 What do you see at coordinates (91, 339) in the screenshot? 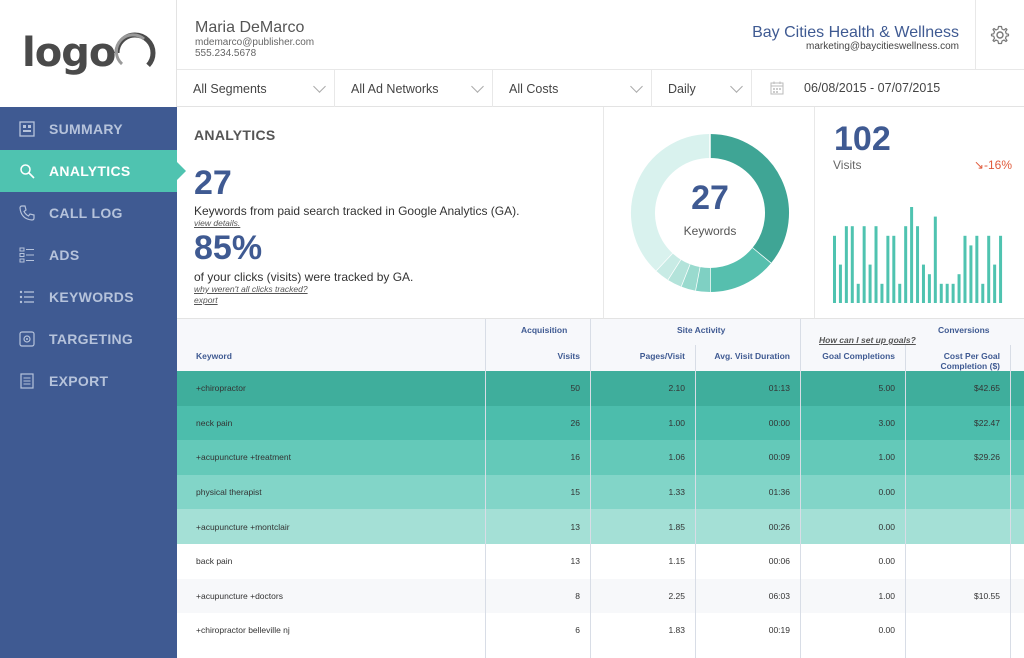
I see `sidebar-item-label: TARGETING` at bounding box center [91, 339].